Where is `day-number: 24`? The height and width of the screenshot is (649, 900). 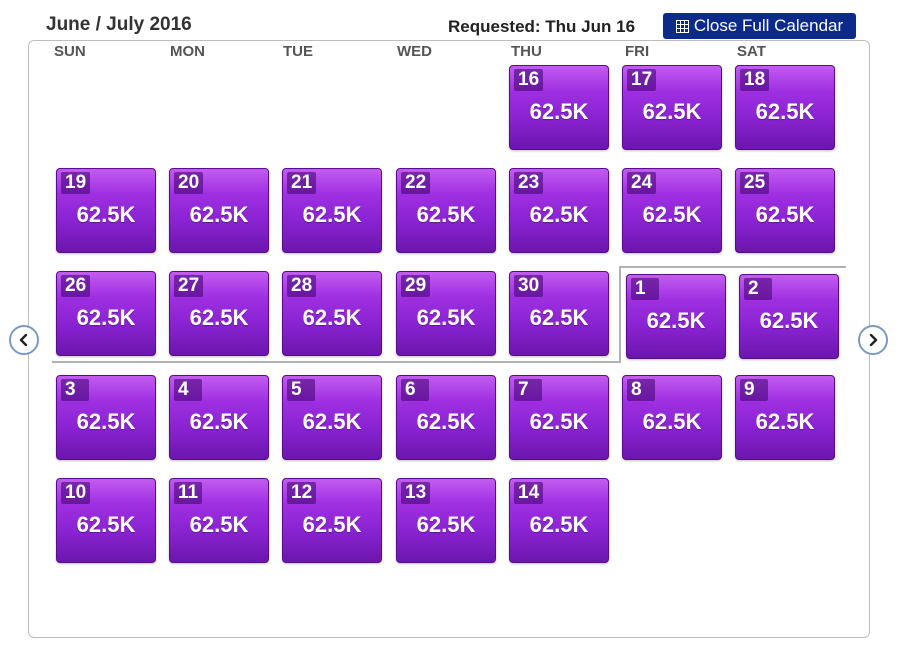 day-number: 24 is located at coordinates (642, 183).